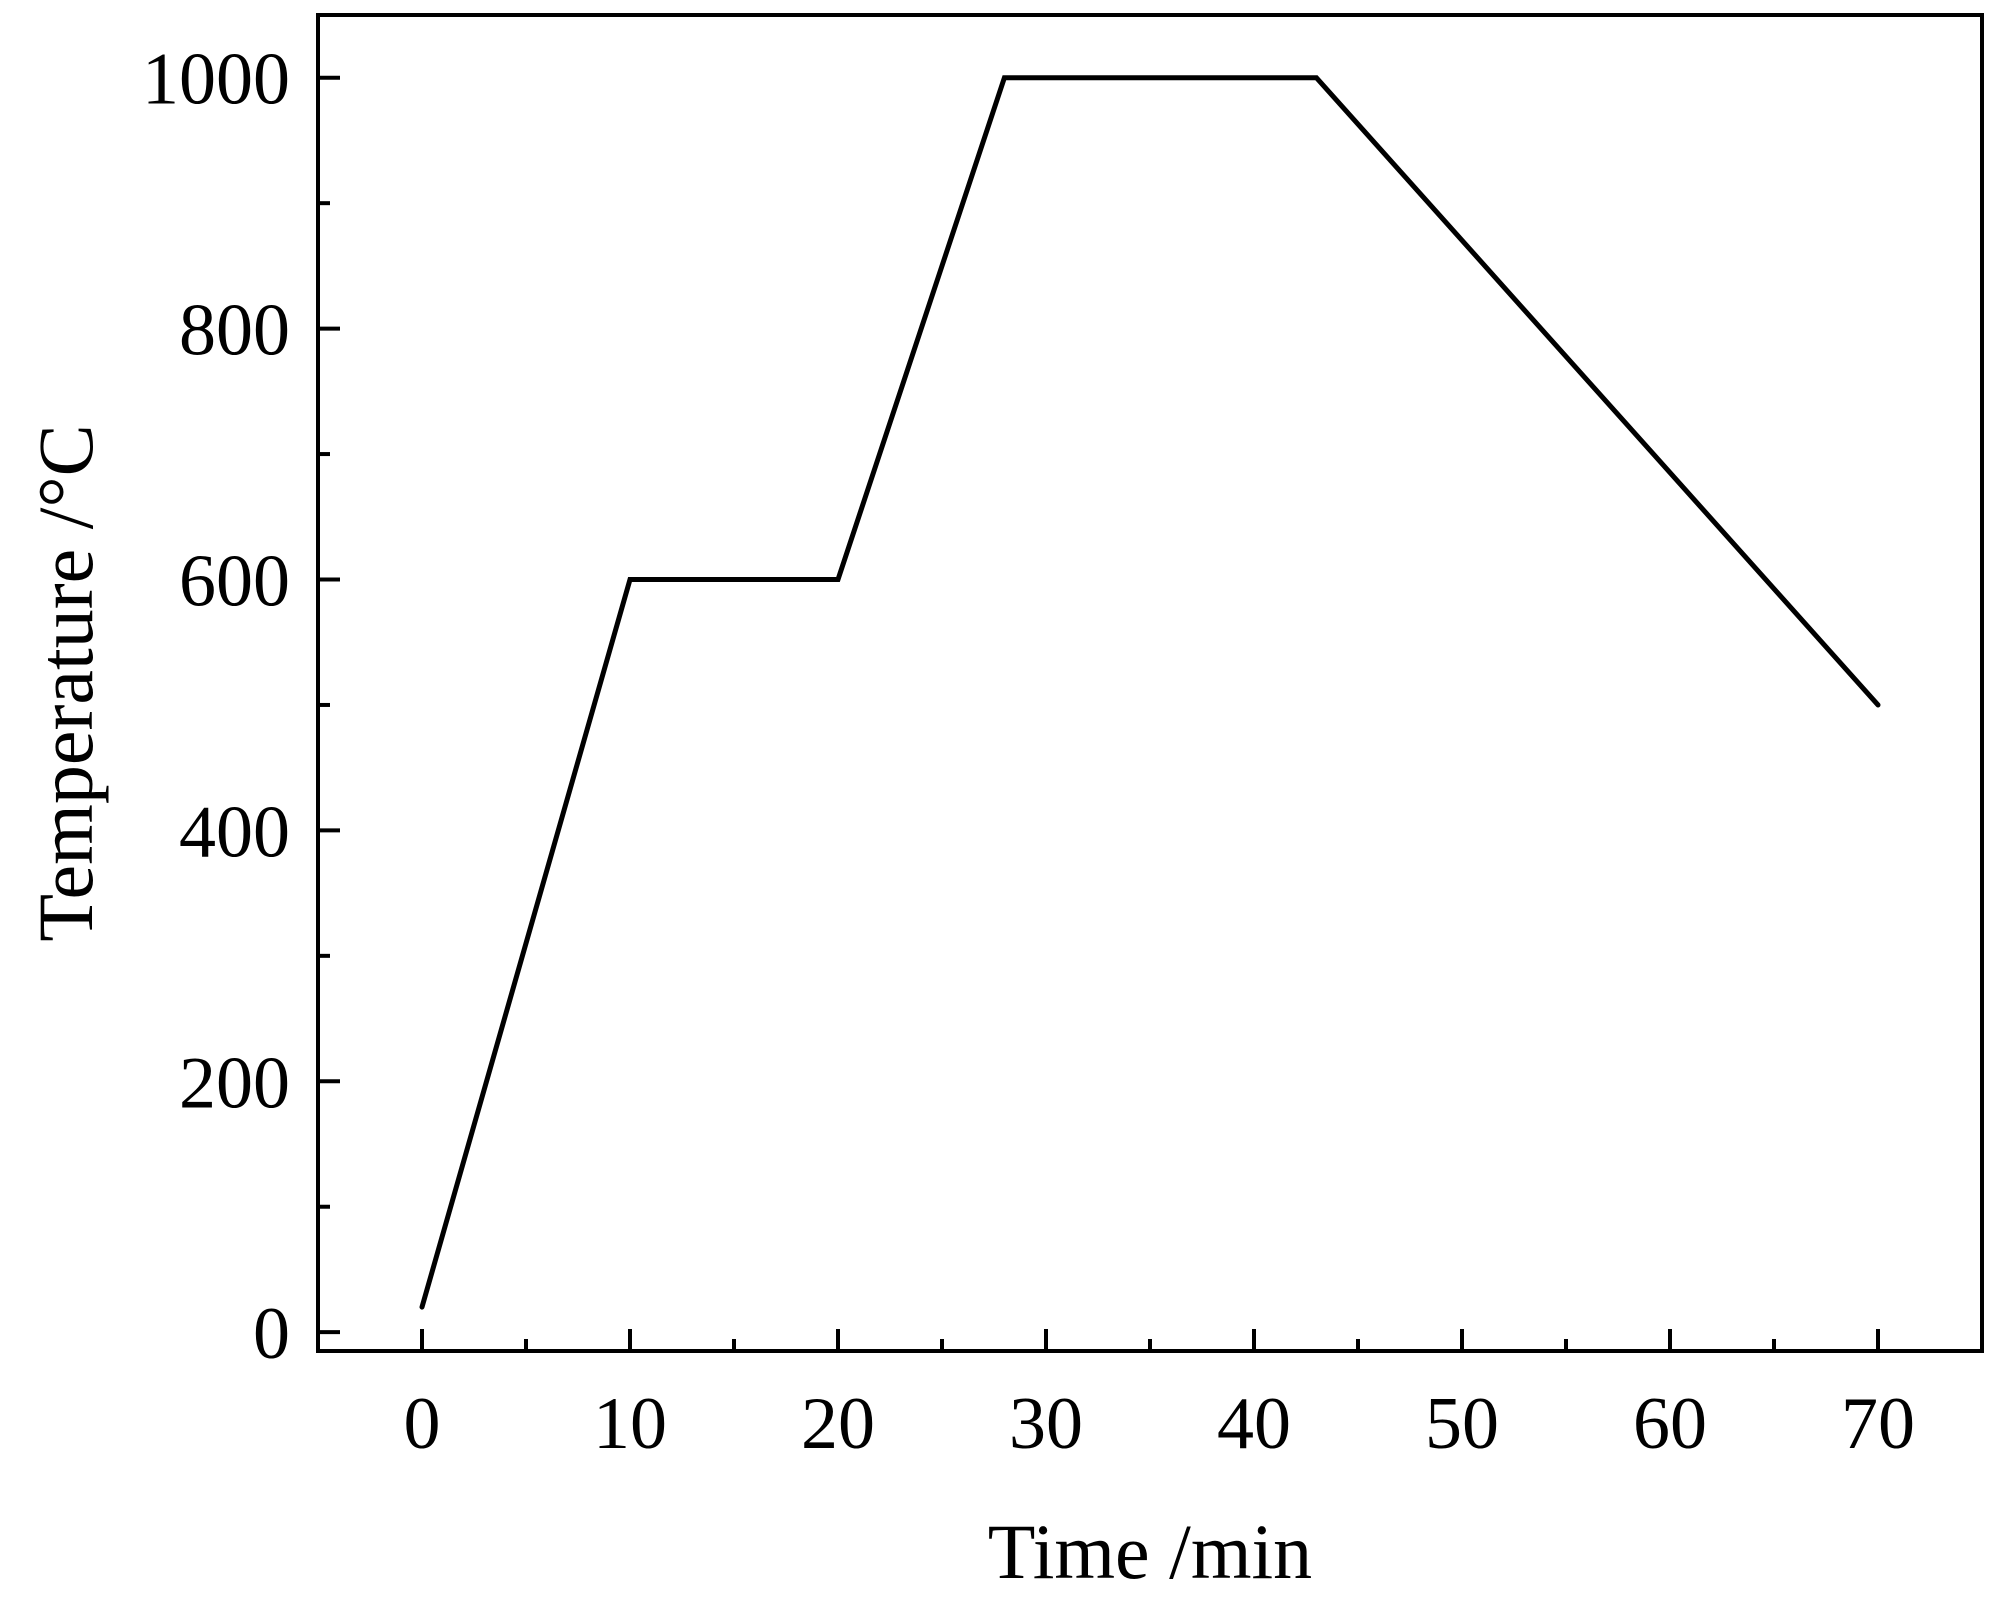 The height and width of the screenshot is (1618, 2000). Describe the element at coordinates (422, 1424) in the screenshot. I see `x-tick-label: 0` at that location.